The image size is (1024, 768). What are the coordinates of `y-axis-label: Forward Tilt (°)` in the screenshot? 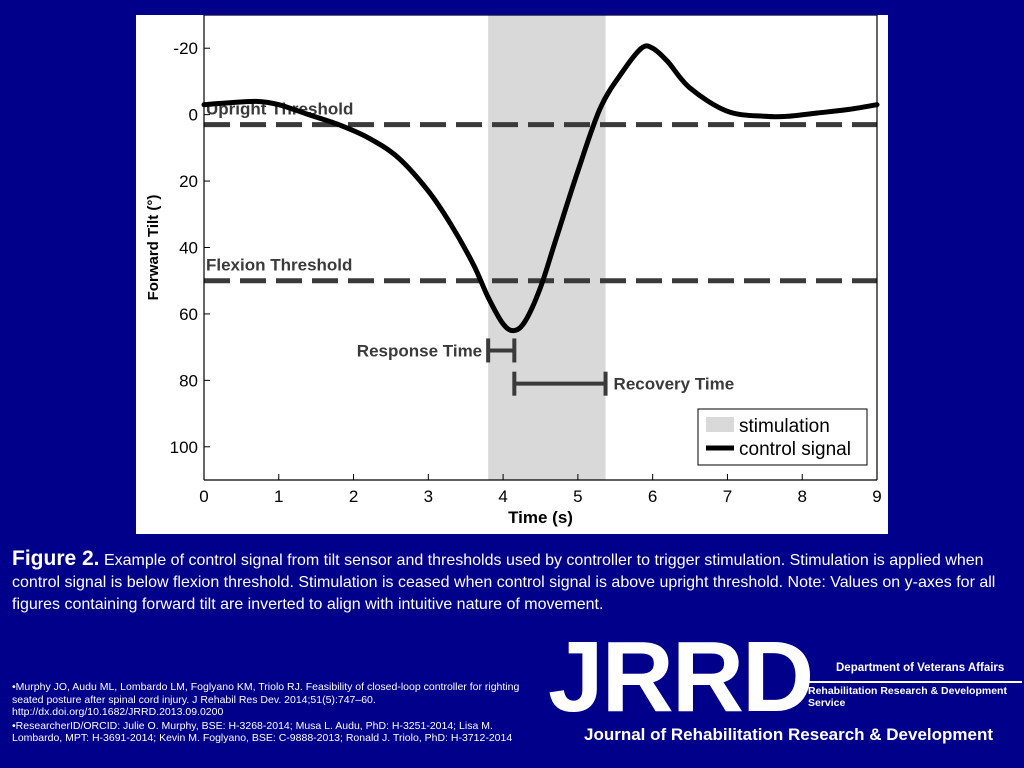 It's located at (153, 248).